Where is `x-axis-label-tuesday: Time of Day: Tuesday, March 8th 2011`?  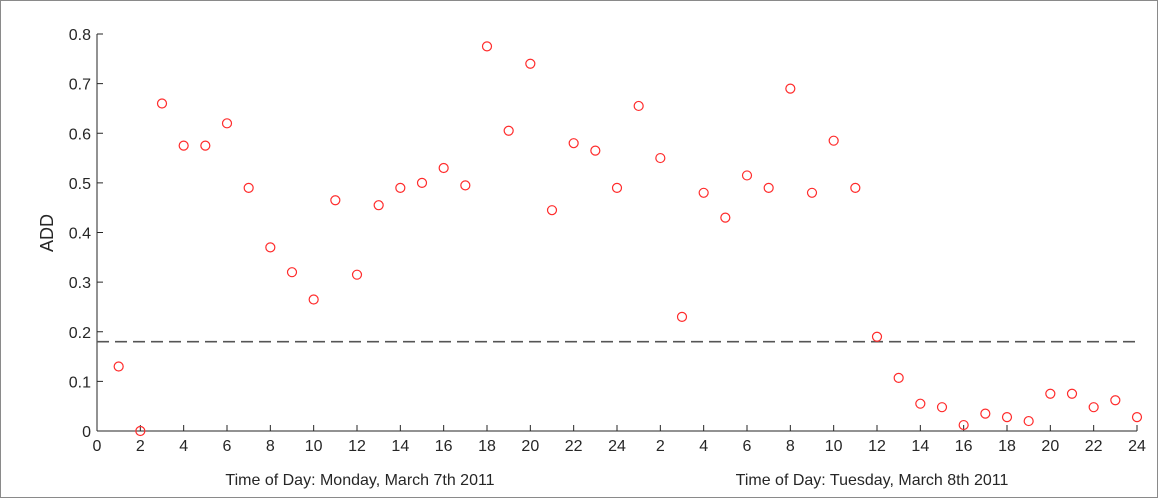 x-axis-label-tuesday: Time of Day: Tuesday, March 8th 2011 is located at coordinates (872, 480).